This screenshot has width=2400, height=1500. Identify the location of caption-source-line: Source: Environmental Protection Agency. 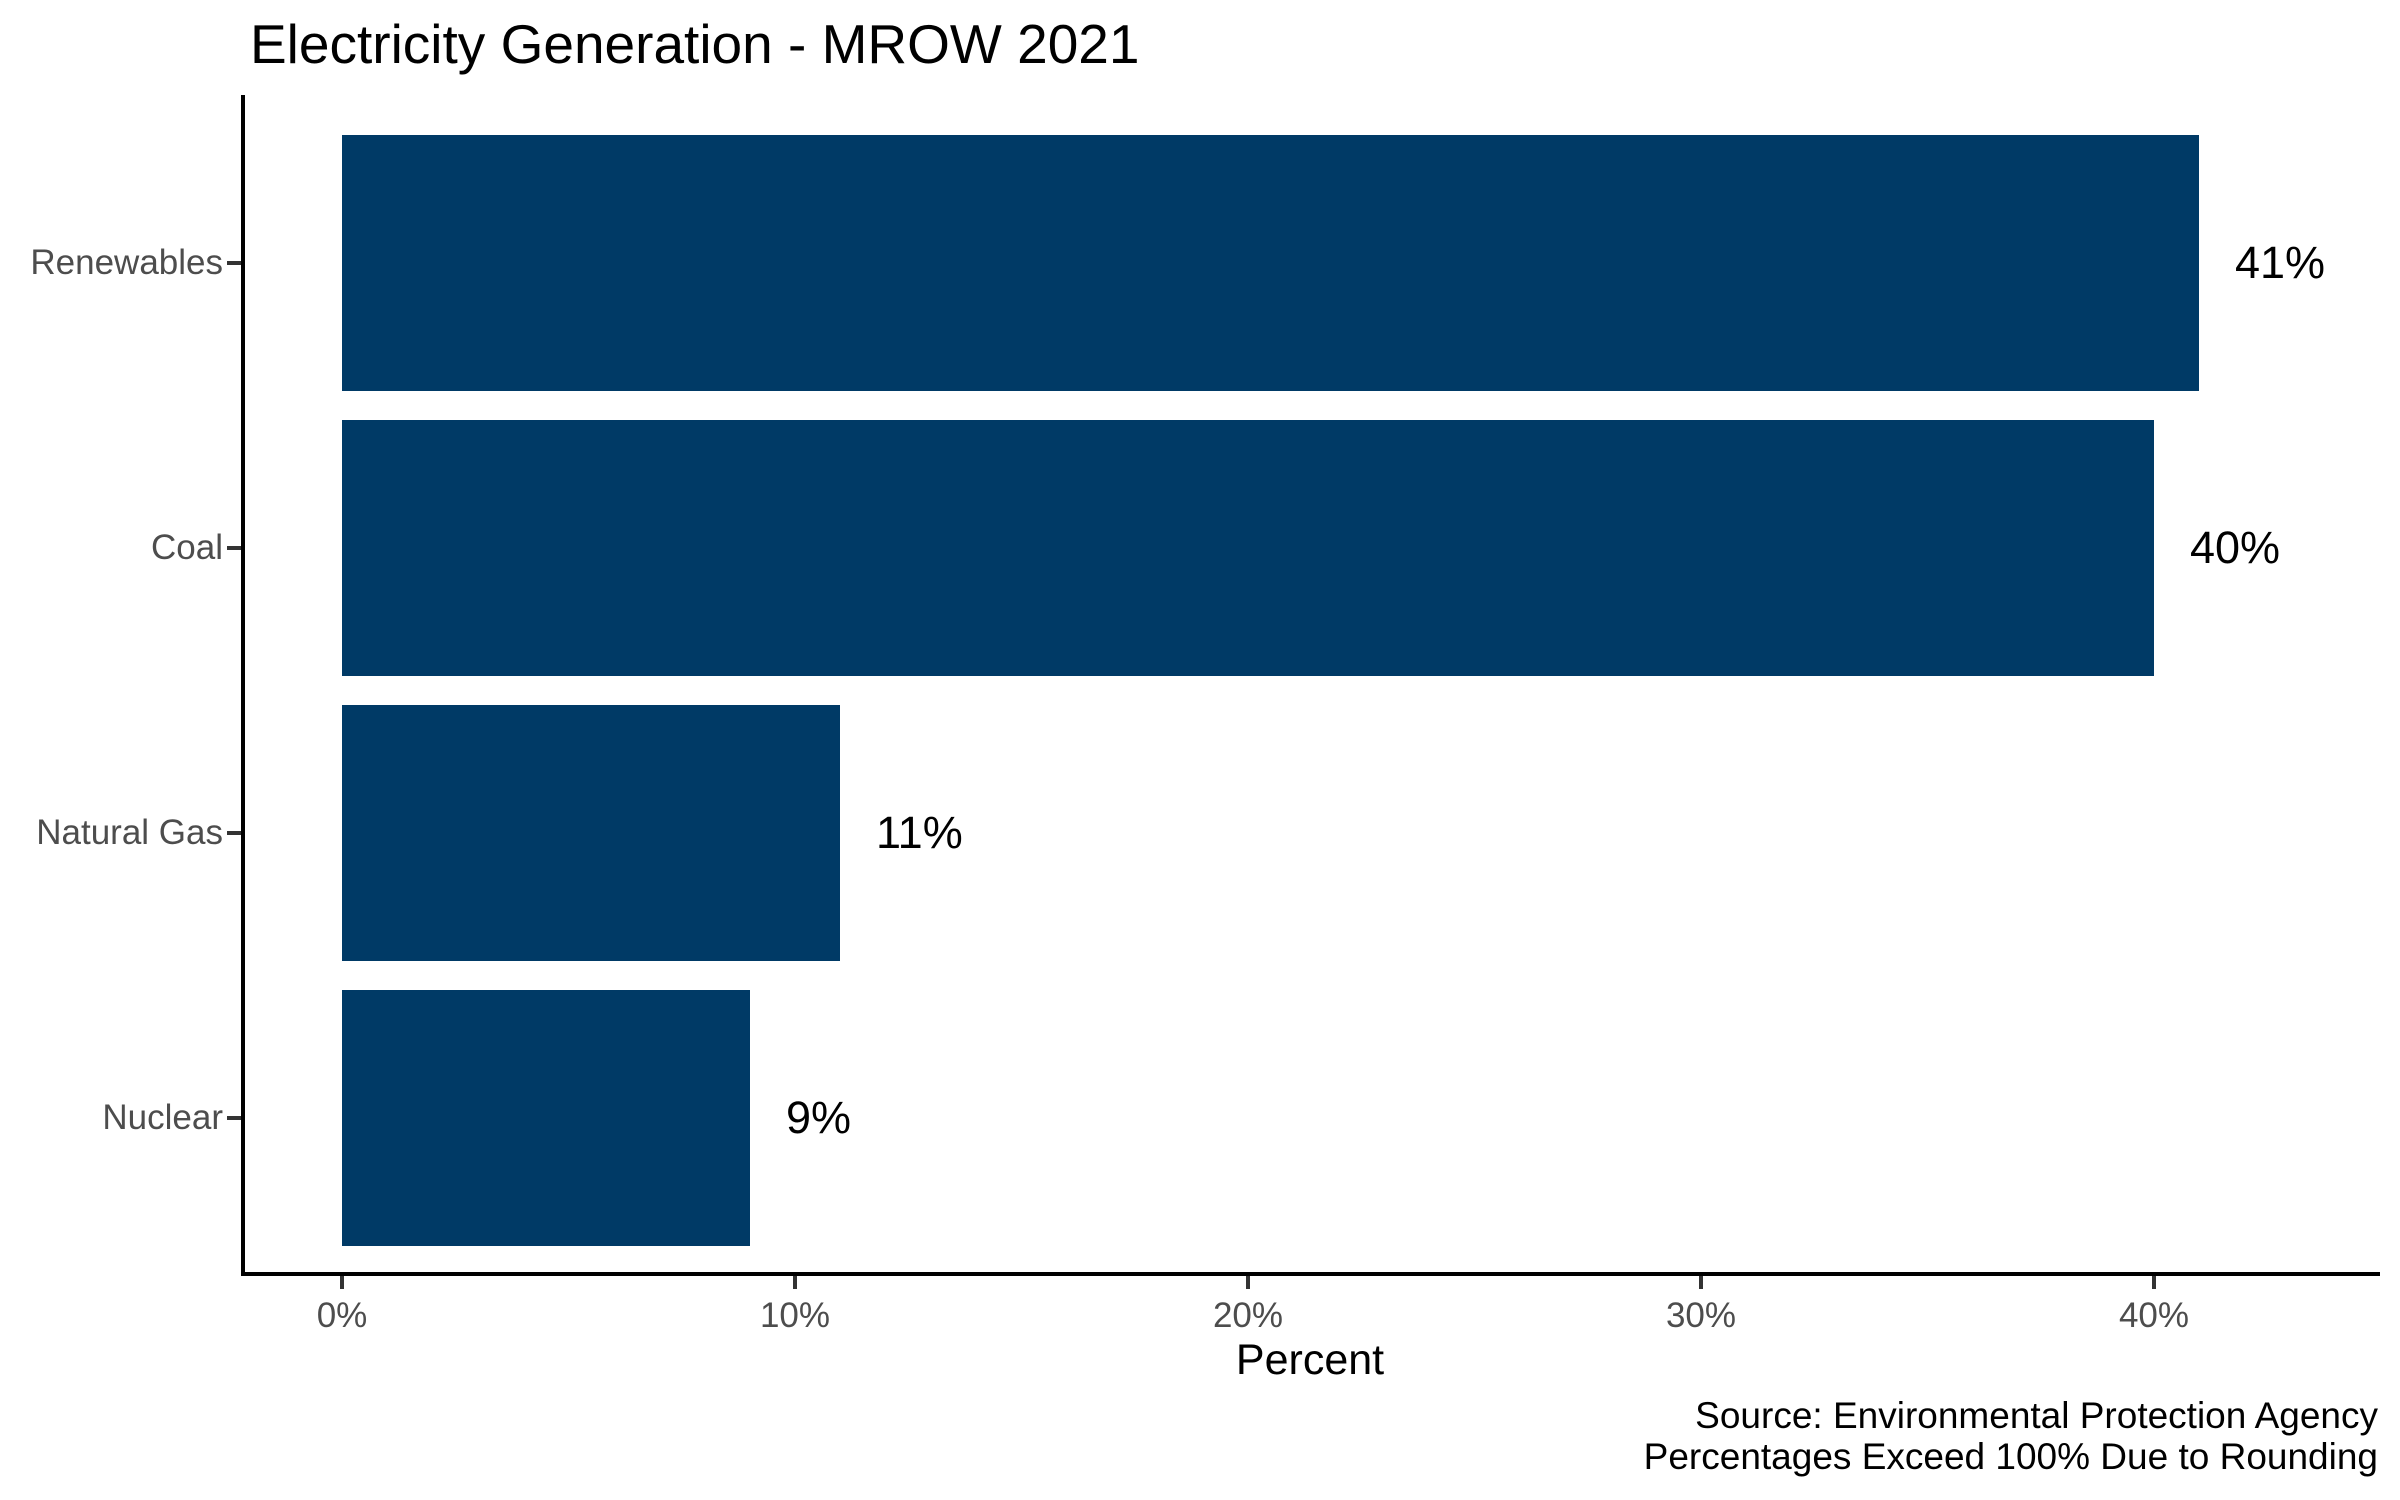
(2036, 1415).